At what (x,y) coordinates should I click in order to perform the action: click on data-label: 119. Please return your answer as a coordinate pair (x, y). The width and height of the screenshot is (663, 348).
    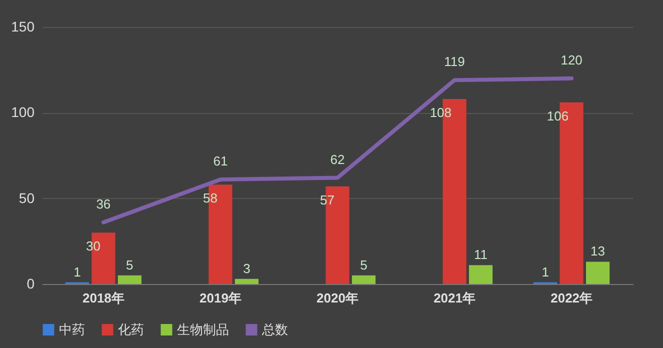
    Looking at the image, I should click on (454, 62).